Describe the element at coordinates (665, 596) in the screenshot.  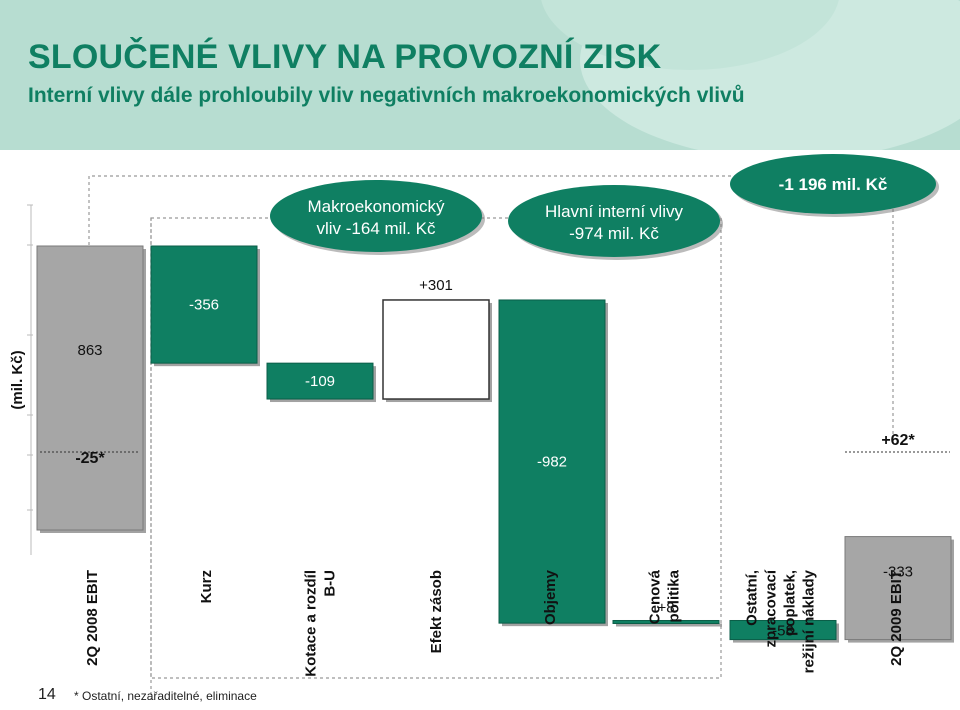
I see `category-label: Cenová politika` at that location.